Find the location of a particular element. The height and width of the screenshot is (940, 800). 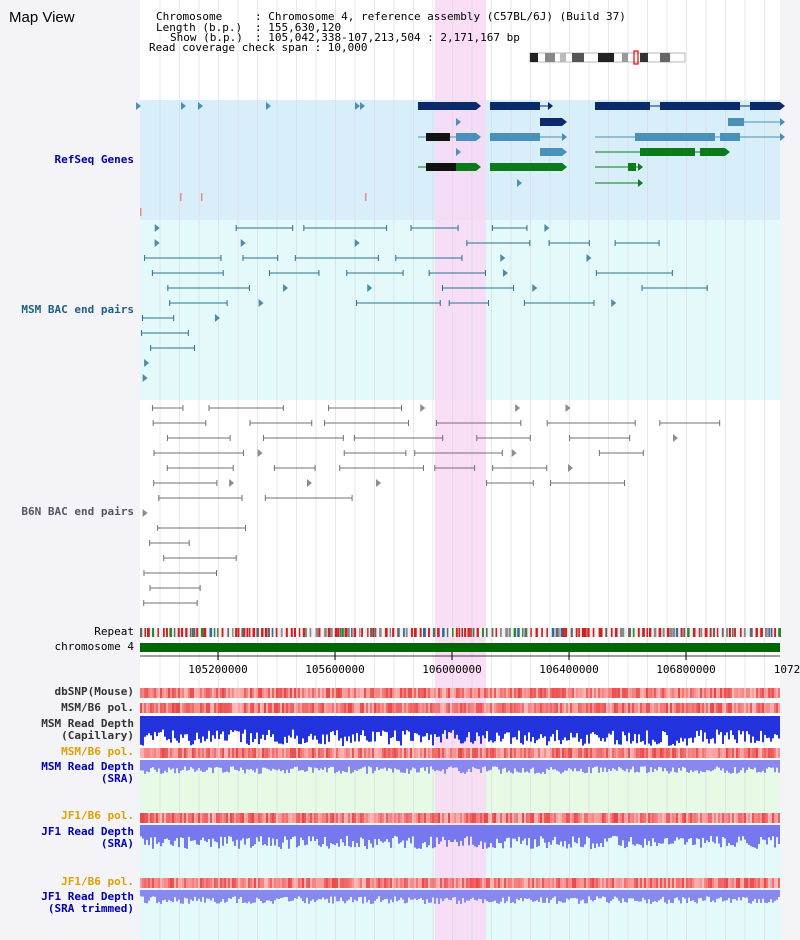

track-label-msm-bac: MSM BAC end pairs is located at coordinates (77, 309).